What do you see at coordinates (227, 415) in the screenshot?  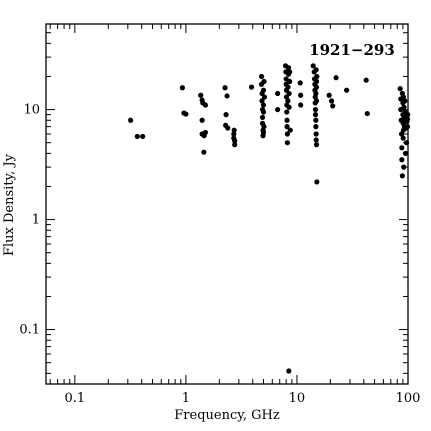 I see `x-axis-label: Frequency, GHz` at bounding box center [227, 415].